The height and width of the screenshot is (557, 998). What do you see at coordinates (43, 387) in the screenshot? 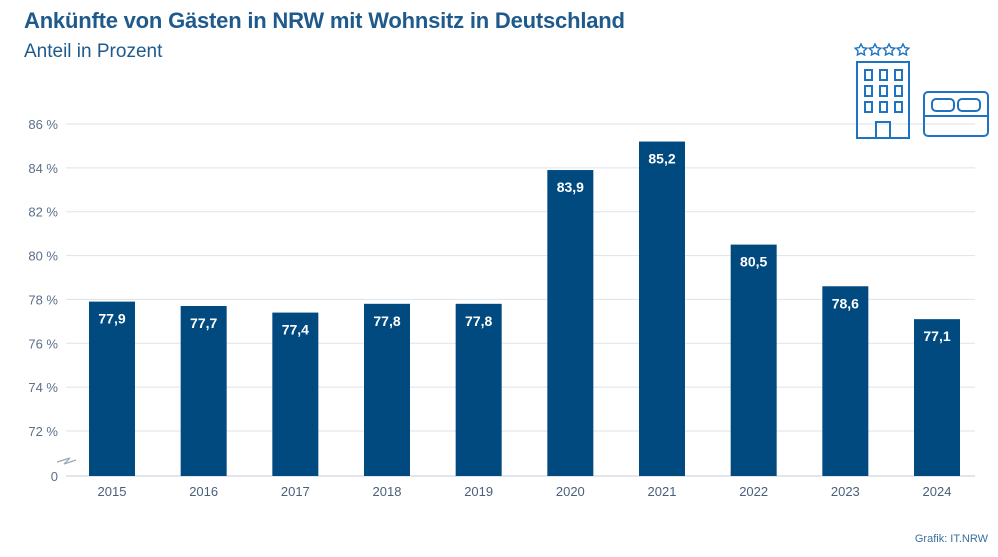
I see `y-tick-label: 74 %` at bounding box center [43, 387].